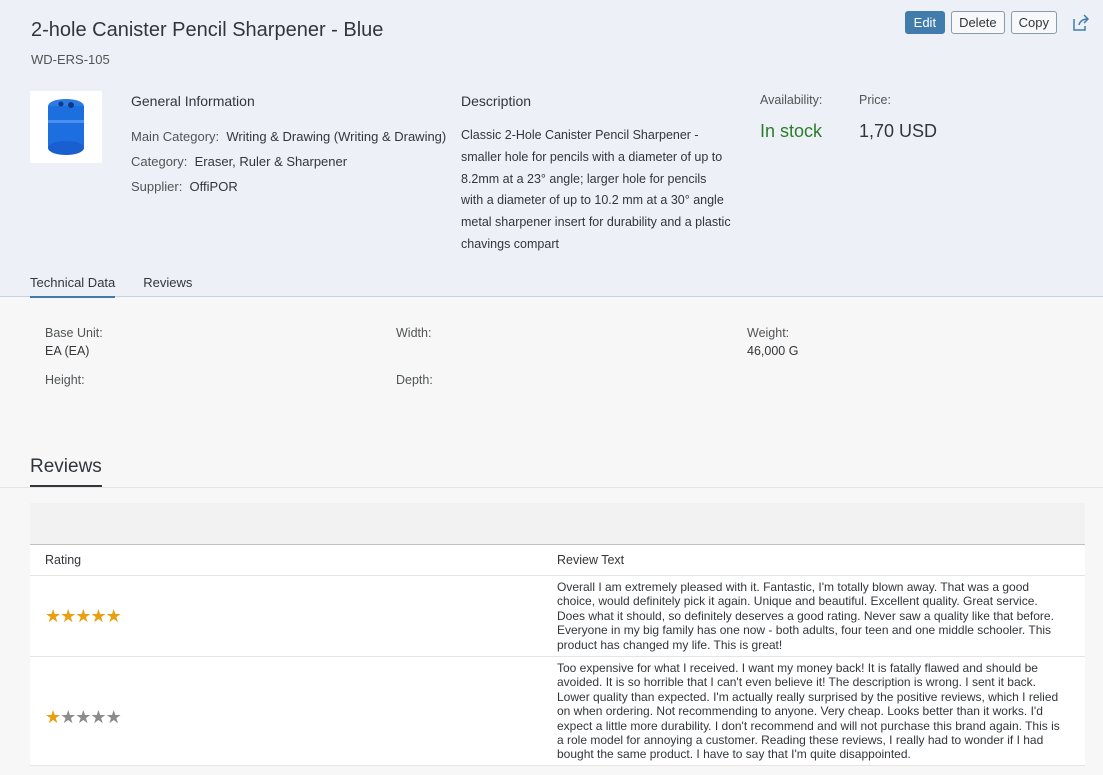 The image size is (1103, 775). I want to click on availability-status: In stock, so click(791, 131).